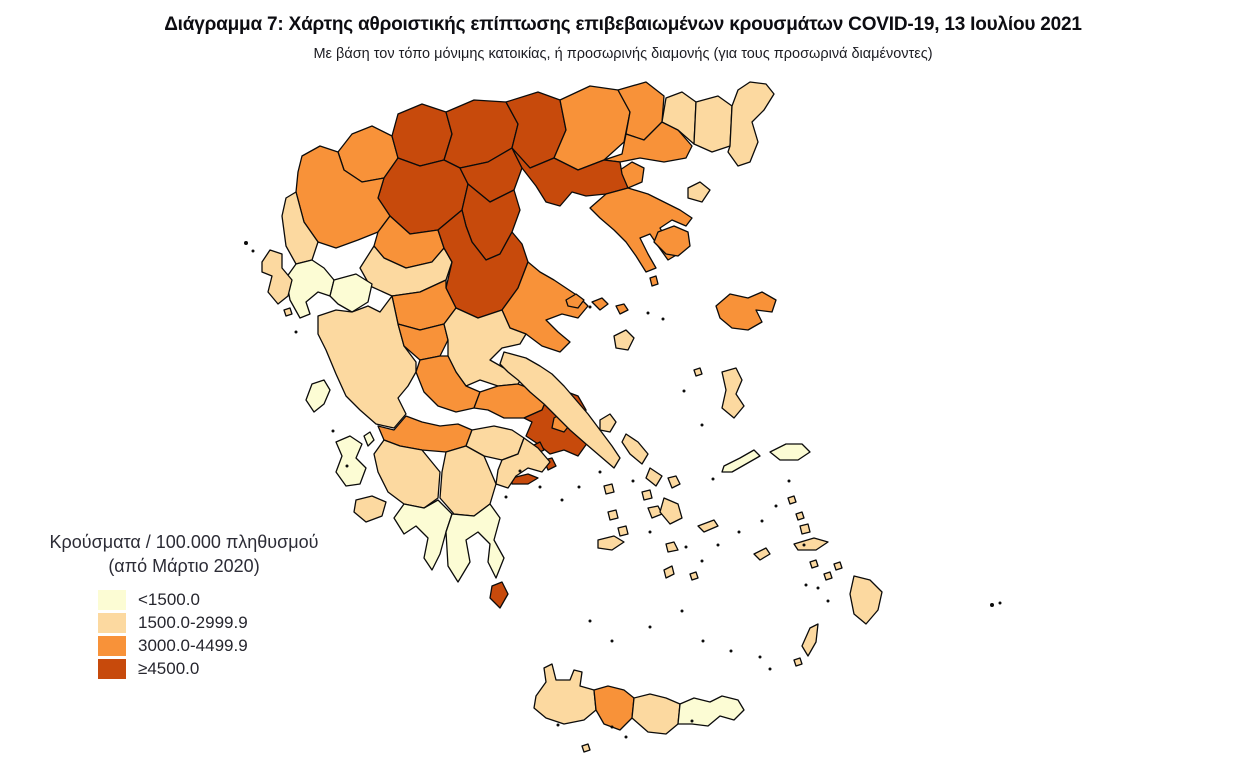 This screenshot has width=1246, height=760. I want to click on region-preveza, so click(310, 289).